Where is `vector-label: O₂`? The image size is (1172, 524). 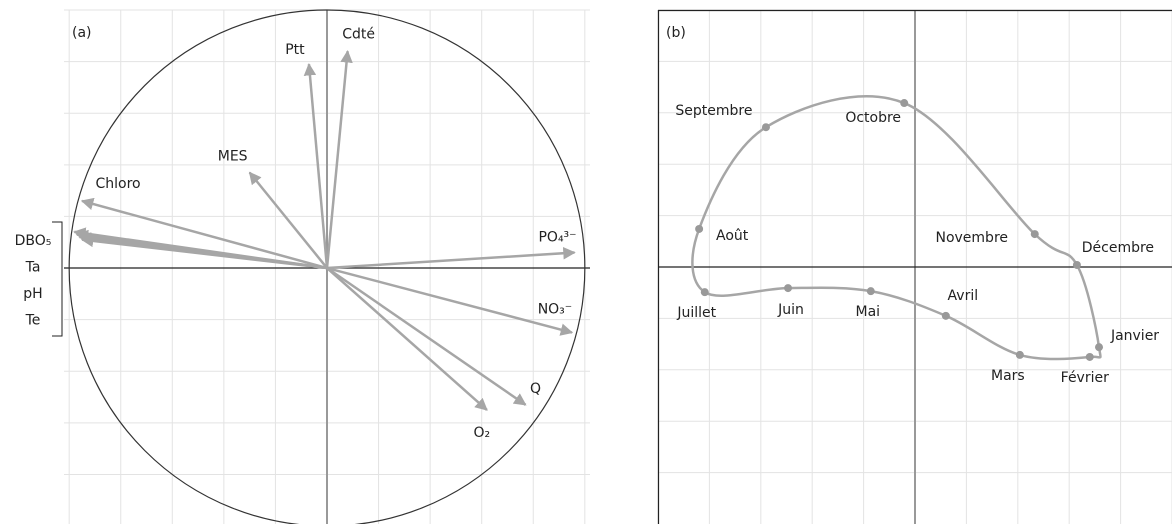
vector-label: O₂ is located at coordinates (482, 433).